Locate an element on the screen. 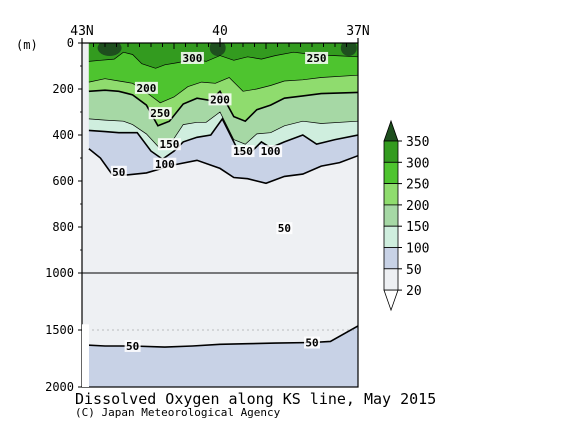  y-tick-label: 1500 is located at coordinates (59, 330).